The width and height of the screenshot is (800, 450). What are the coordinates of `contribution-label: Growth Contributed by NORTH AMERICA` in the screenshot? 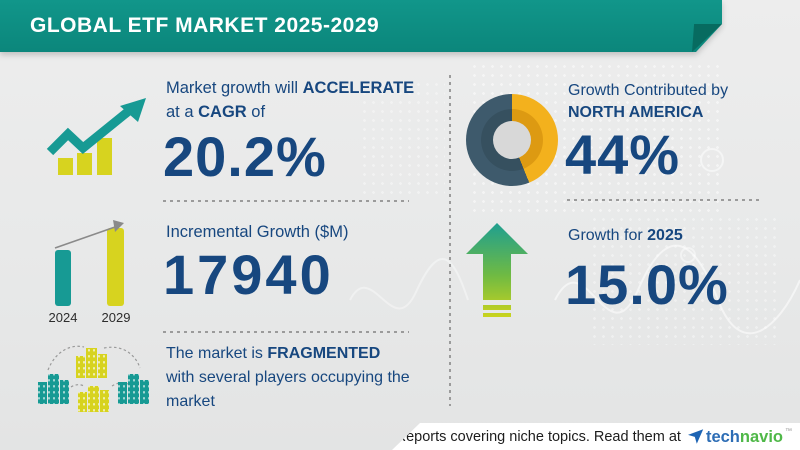 It's located at (648, 102).